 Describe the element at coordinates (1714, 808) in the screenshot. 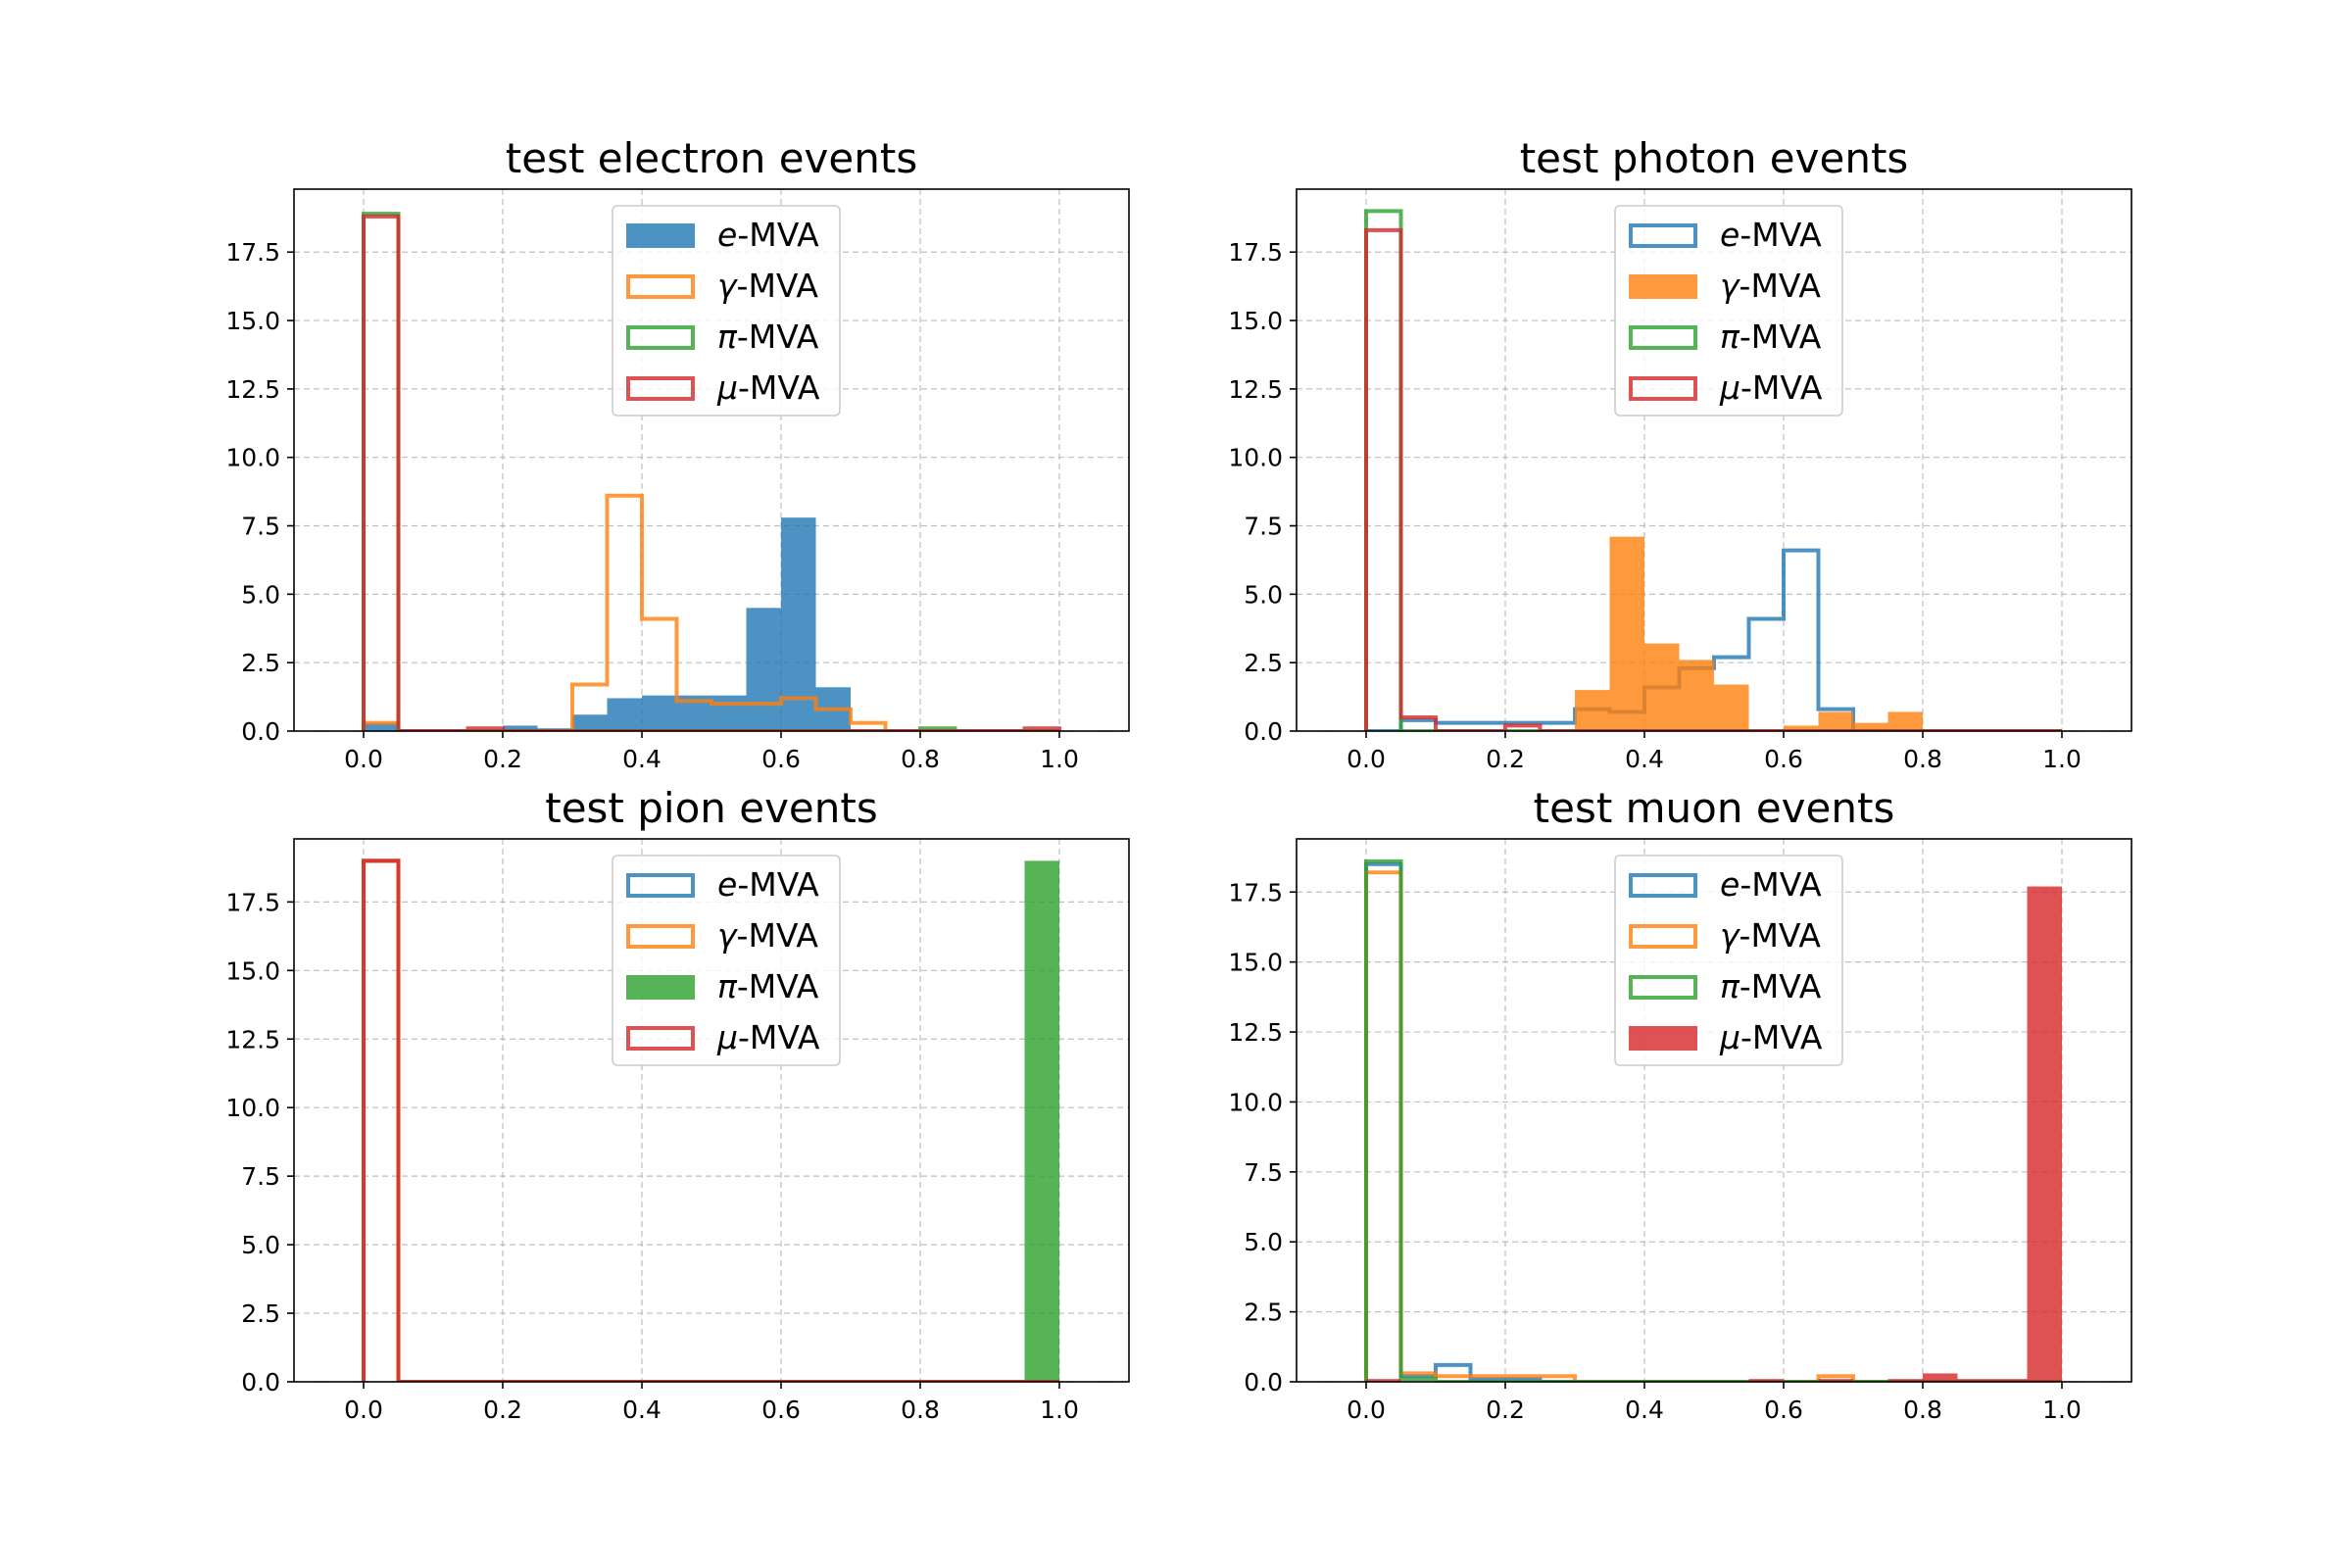

I see `chart-title: test muon events` at that location.